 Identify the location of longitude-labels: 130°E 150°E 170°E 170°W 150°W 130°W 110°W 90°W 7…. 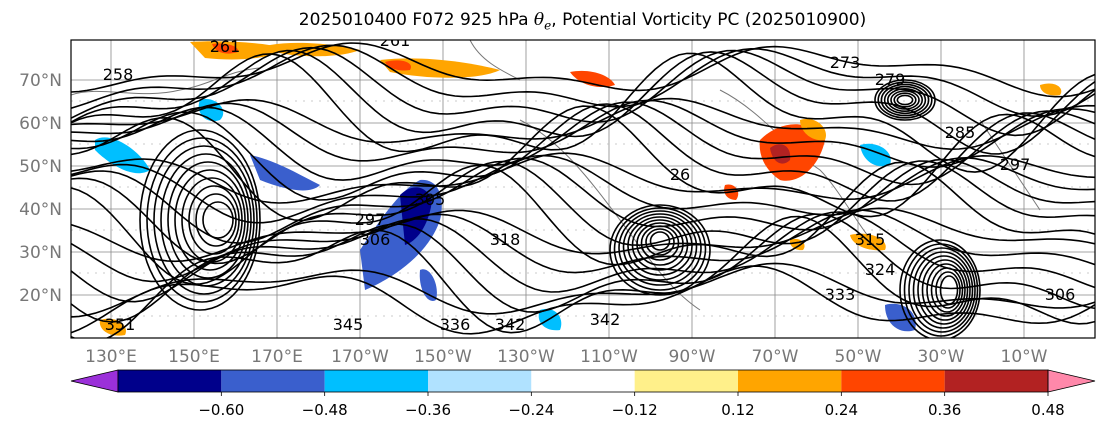
(566, 357).